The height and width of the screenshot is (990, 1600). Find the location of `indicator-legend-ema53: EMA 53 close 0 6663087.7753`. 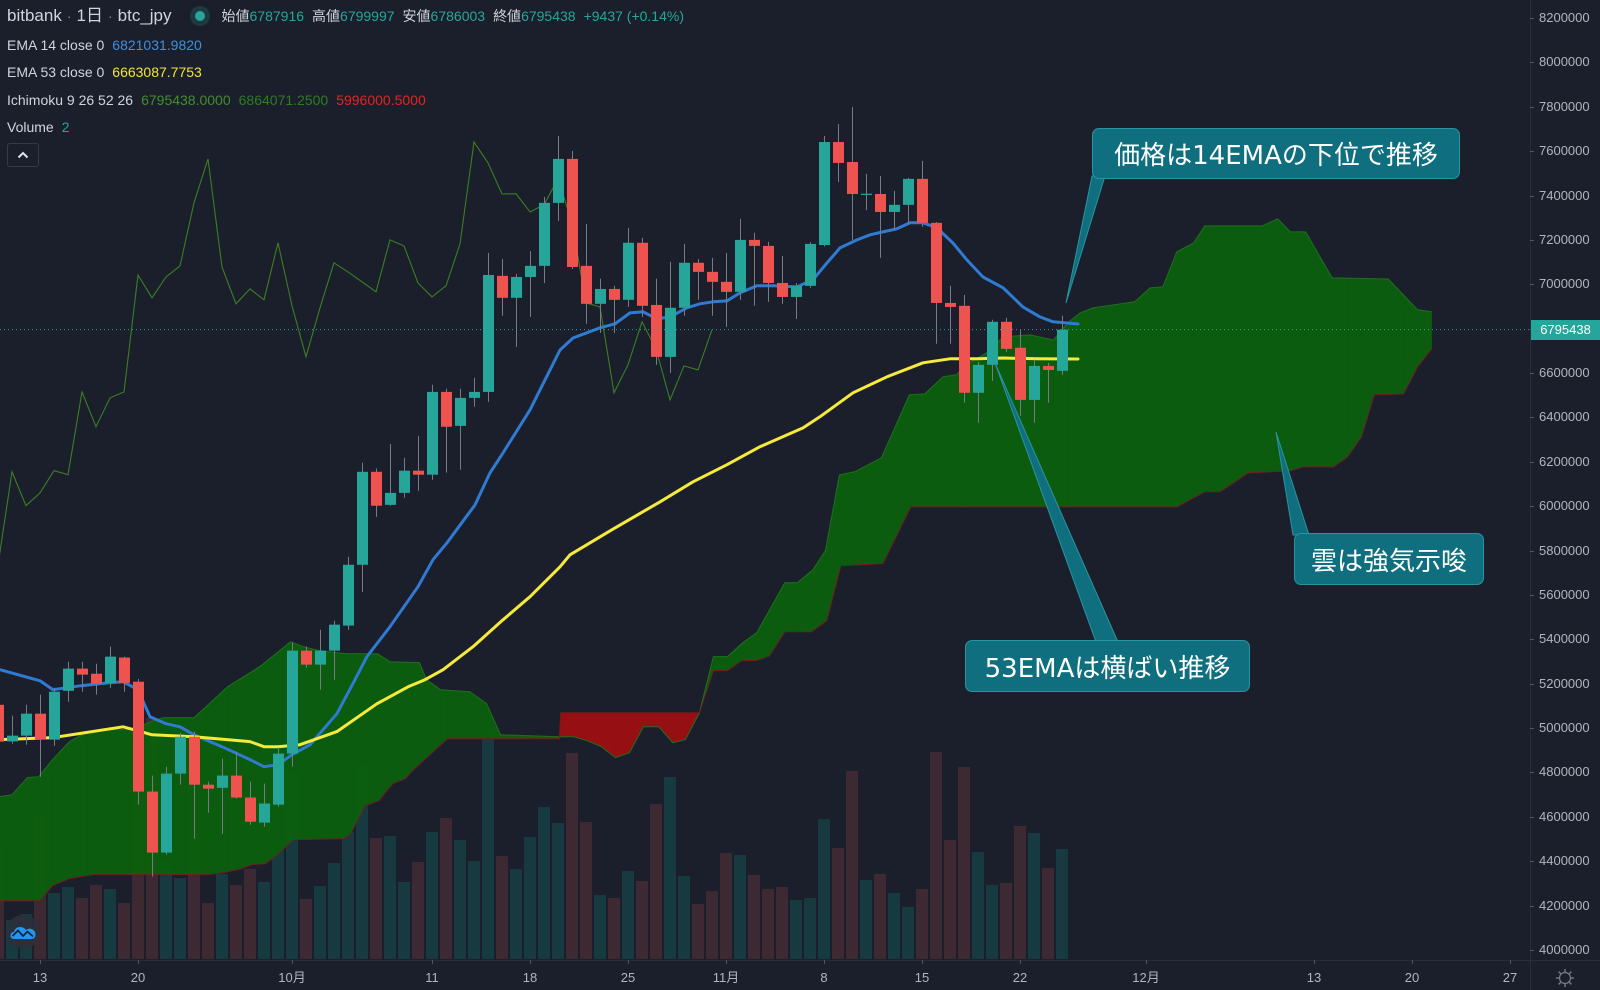

indicator-legend-ema53: EMA 53 close 0 6663087.7753 is located at coordinates (104, 72).